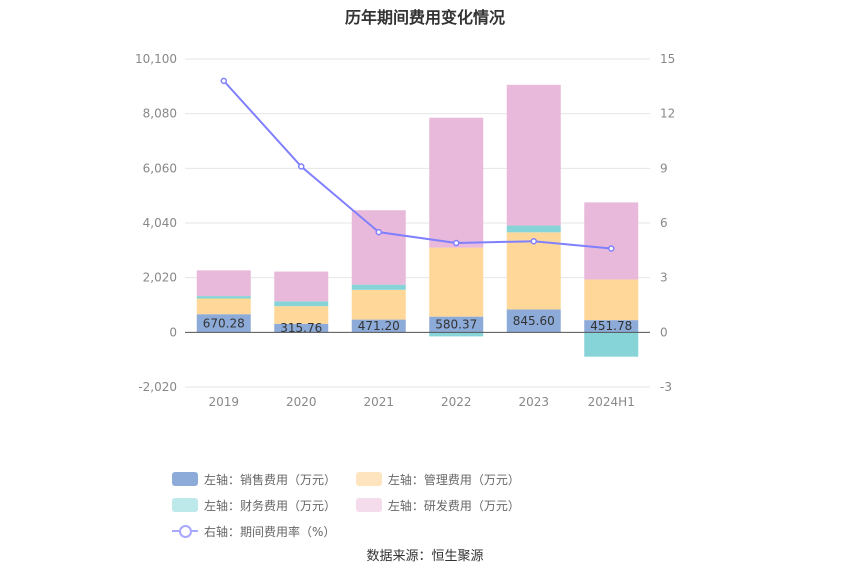  What do you see at coordinates (611, 241) in the screenshot?
I see `bar-rd-2024H1` at bounding box center [611, 241].